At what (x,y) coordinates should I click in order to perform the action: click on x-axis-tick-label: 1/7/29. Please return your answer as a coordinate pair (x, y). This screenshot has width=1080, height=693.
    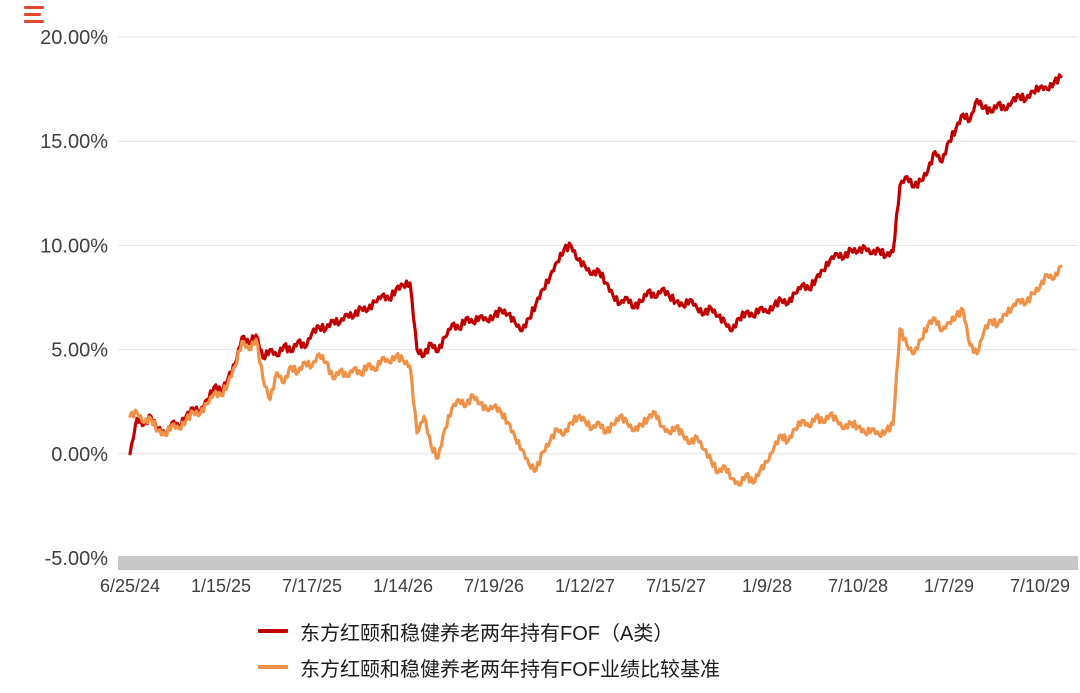
    Looking at the image, I should click on (949, 586).